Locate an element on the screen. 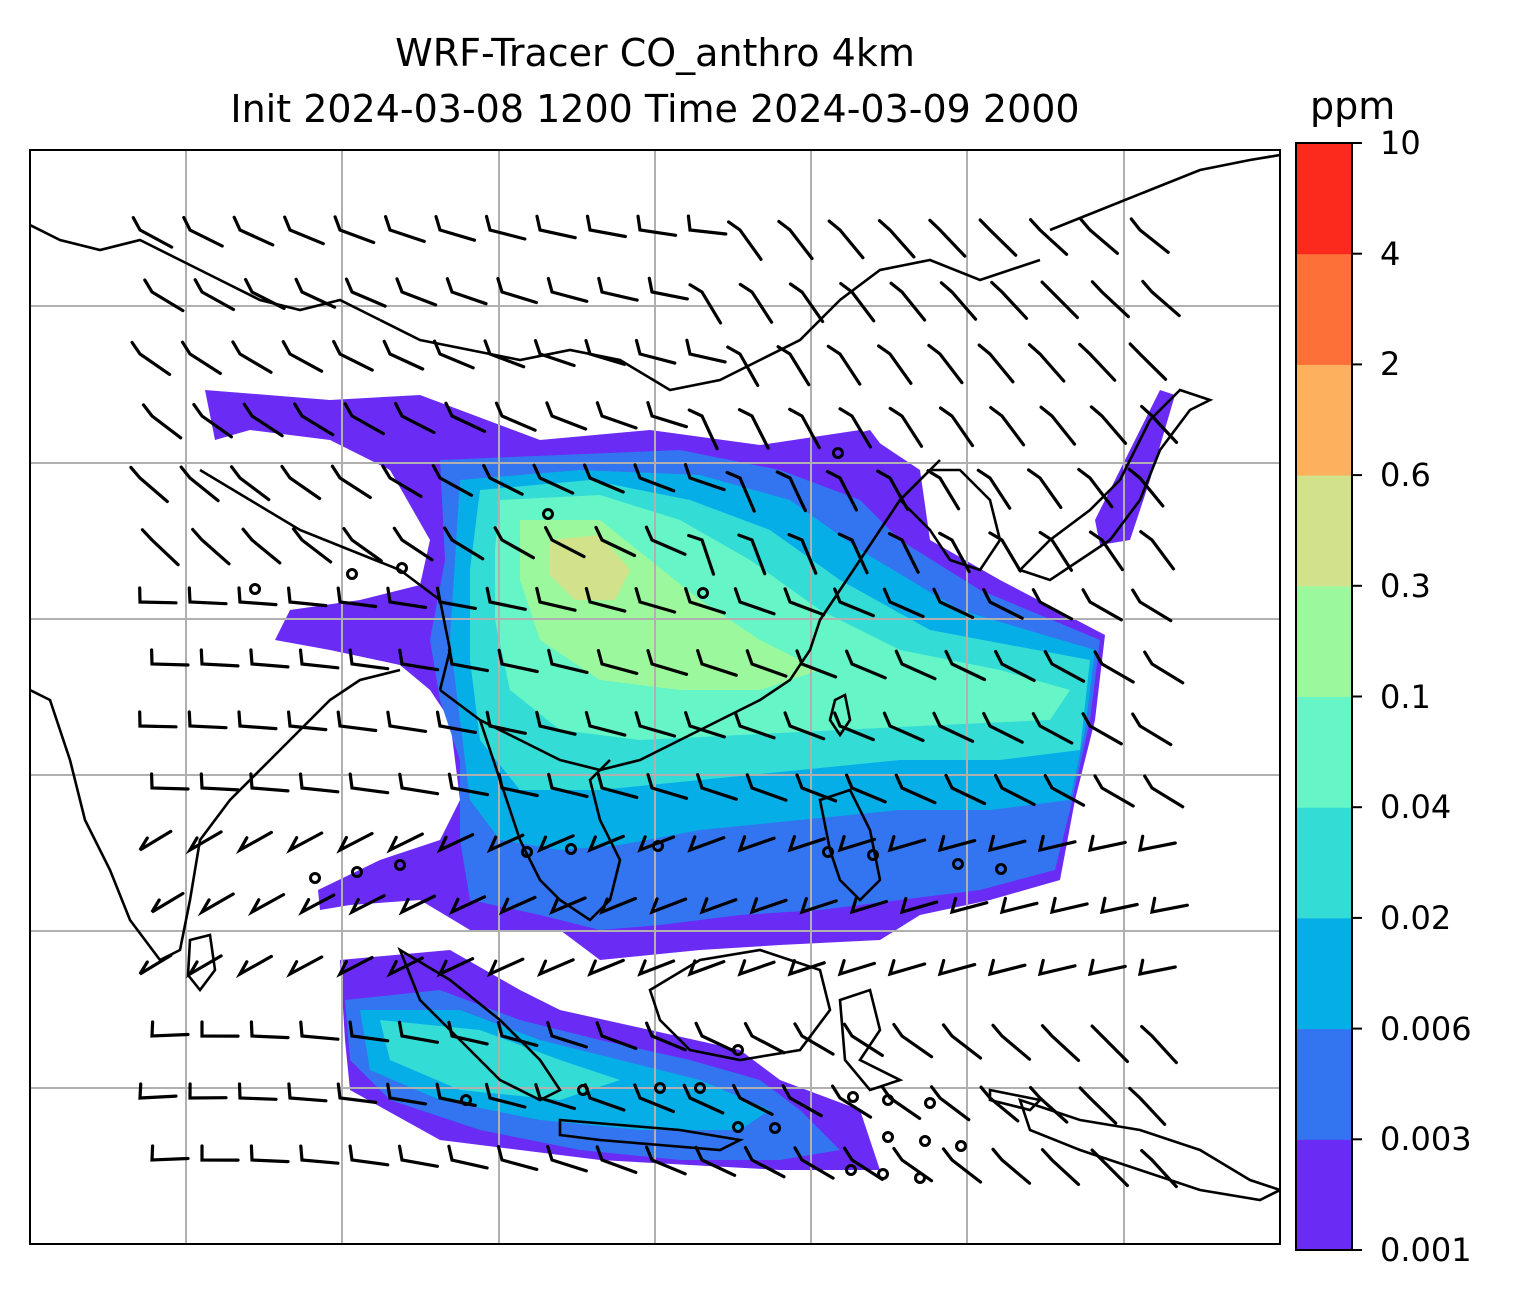 Image resolution: width=1528 pixels, height=1306 pixels. coast-japan is located at coordinates (1115, 485).